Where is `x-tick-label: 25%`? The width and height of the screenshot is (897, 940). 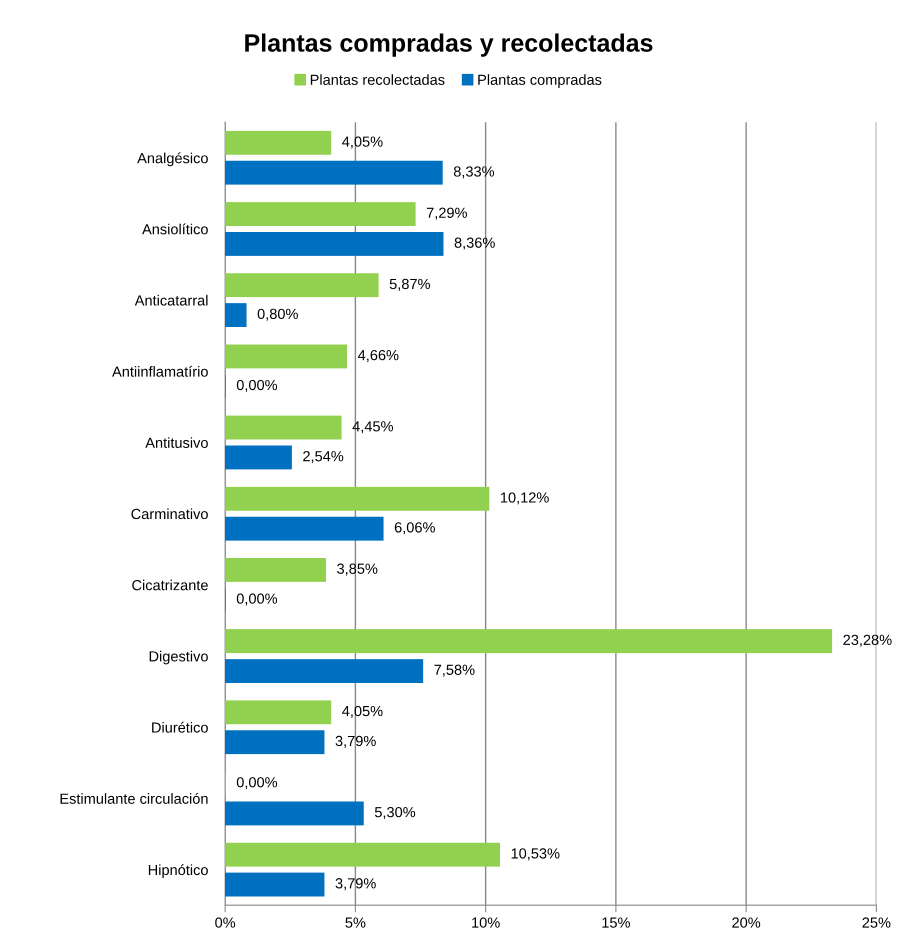
x-tick-label: 25% is located at coordinates (876, 922).